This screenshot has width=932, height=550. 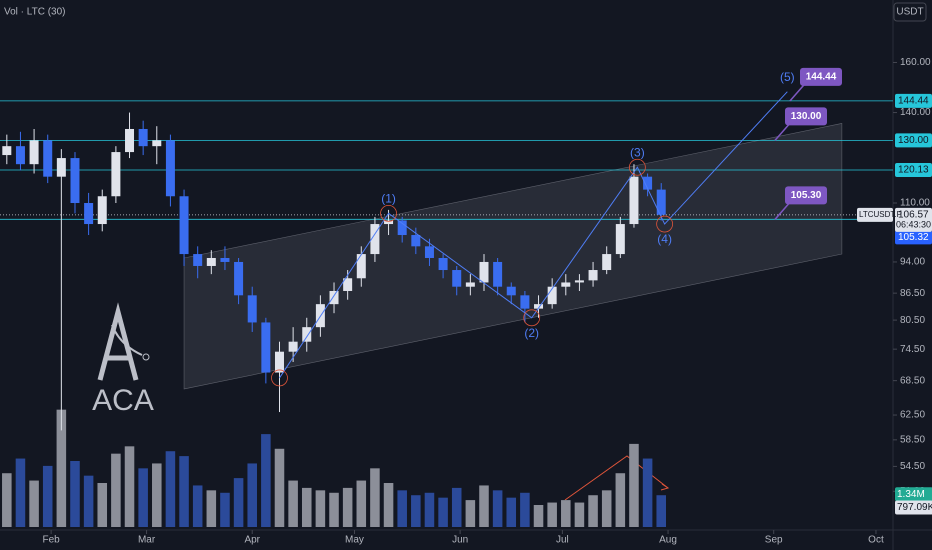 I want to click on y-tick-label: 58.50, so click(x=912, y=439).